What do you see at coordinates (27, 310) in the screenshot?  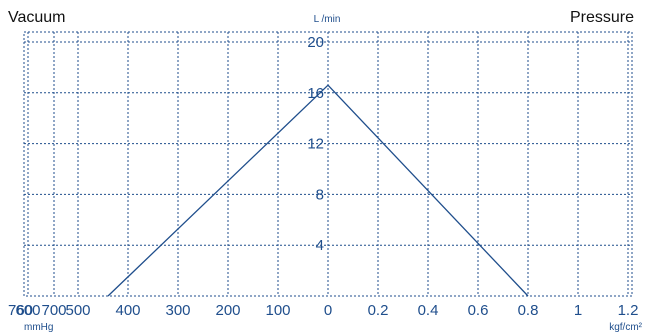 I see `x-tick-label-vacuum: 600` at bounding box center [27, 310].